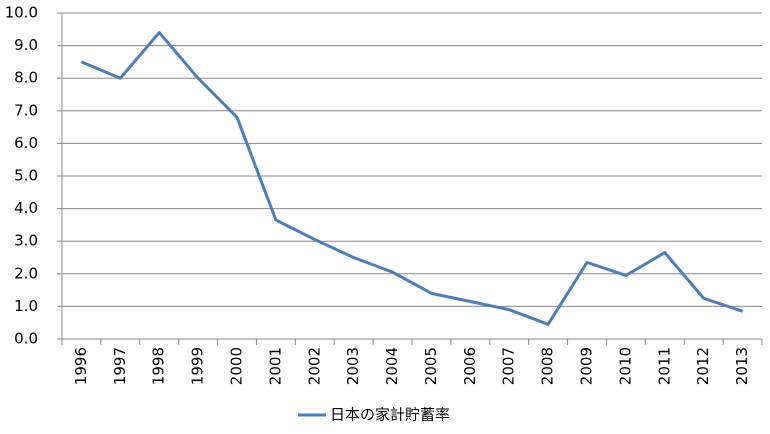 The image size is (770, 434). What do you see at coordinates (159, 366) in the screenshot?
I see `x-tick-label: 1998` at bounding box center [159, 366].